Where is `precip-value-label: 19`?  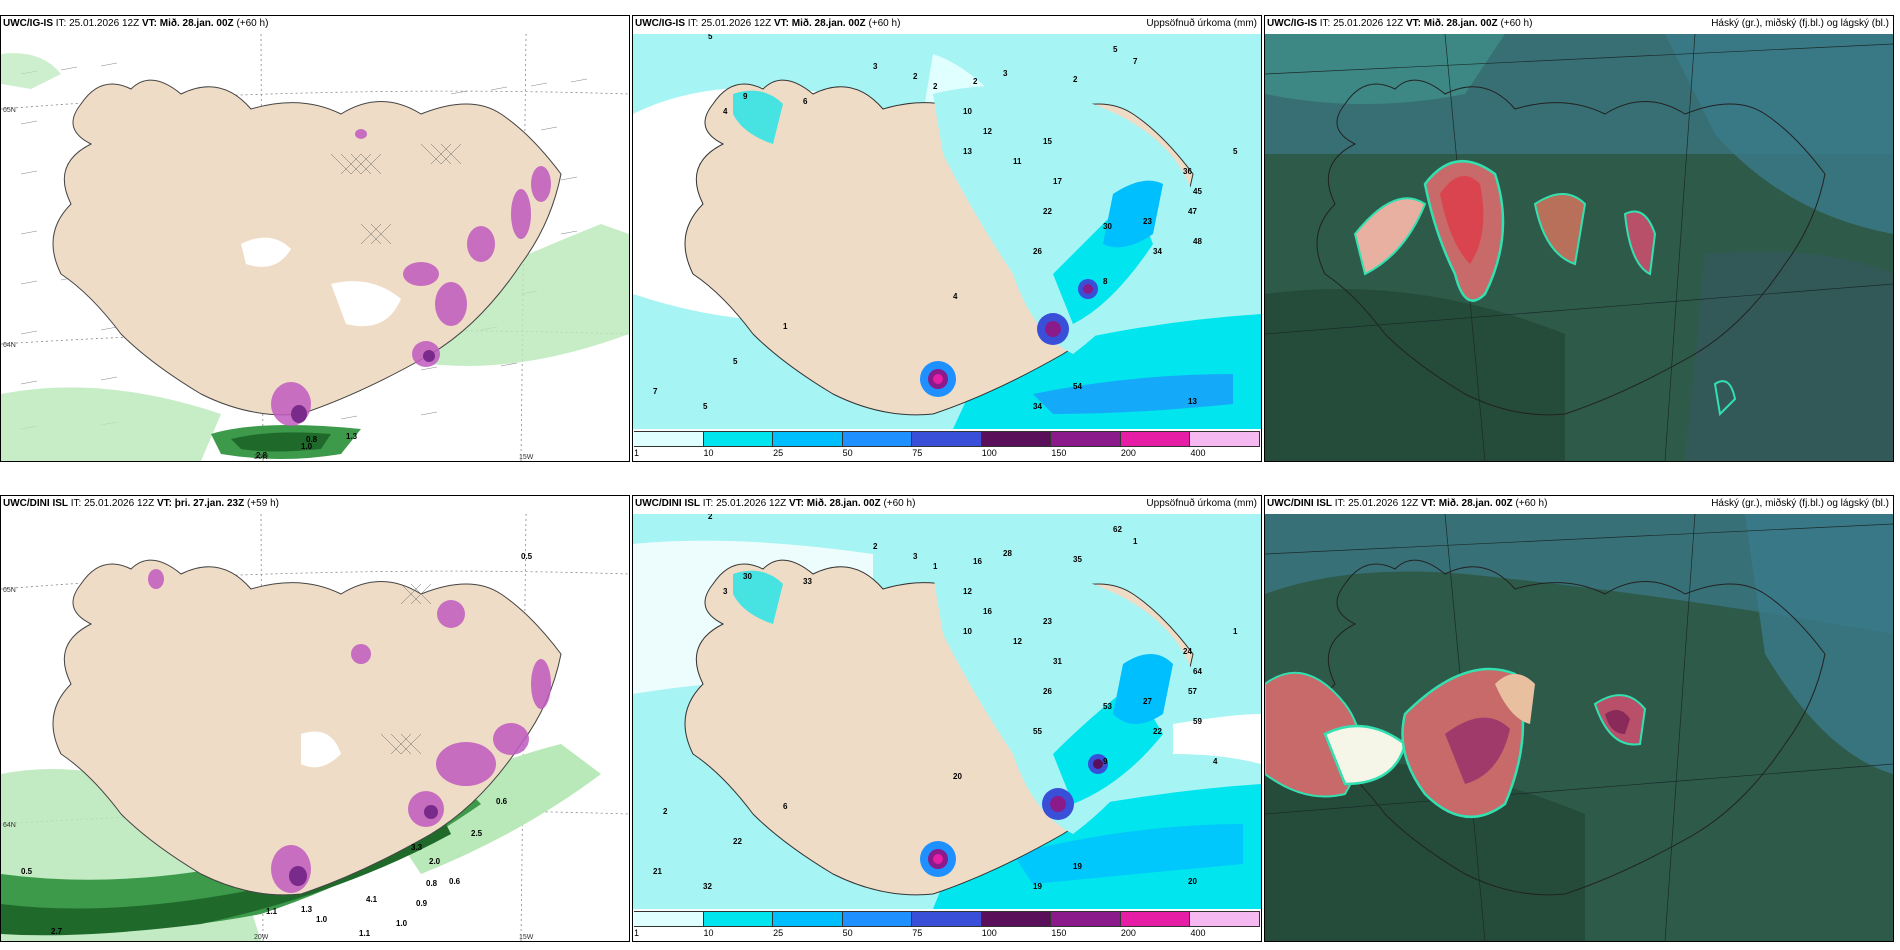 precip-value-label: 19 is located at coordinates (1037, 886).